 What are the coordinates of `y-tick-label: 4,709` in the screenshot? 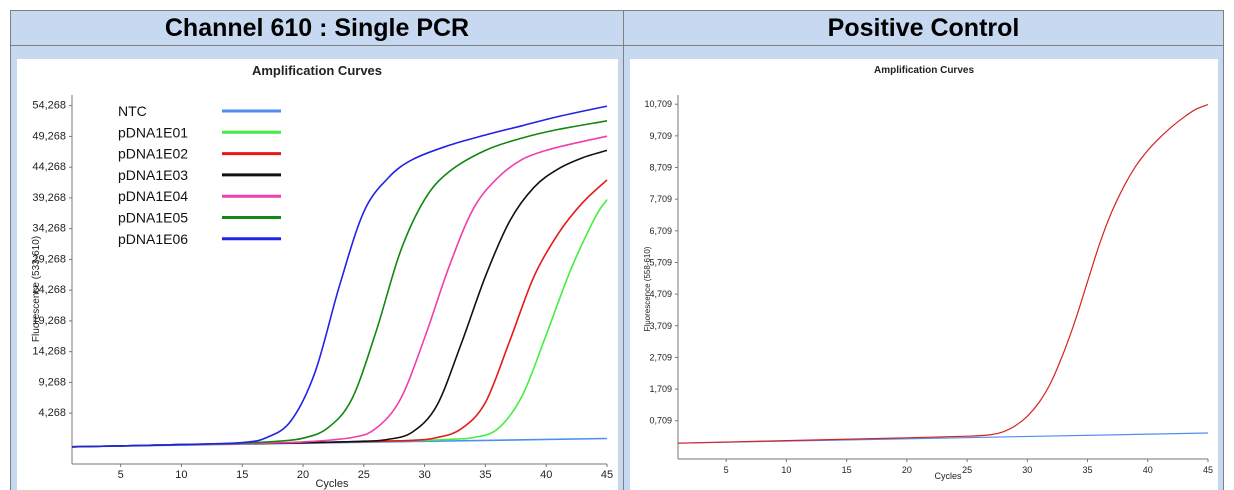 It's located at (660, 294).